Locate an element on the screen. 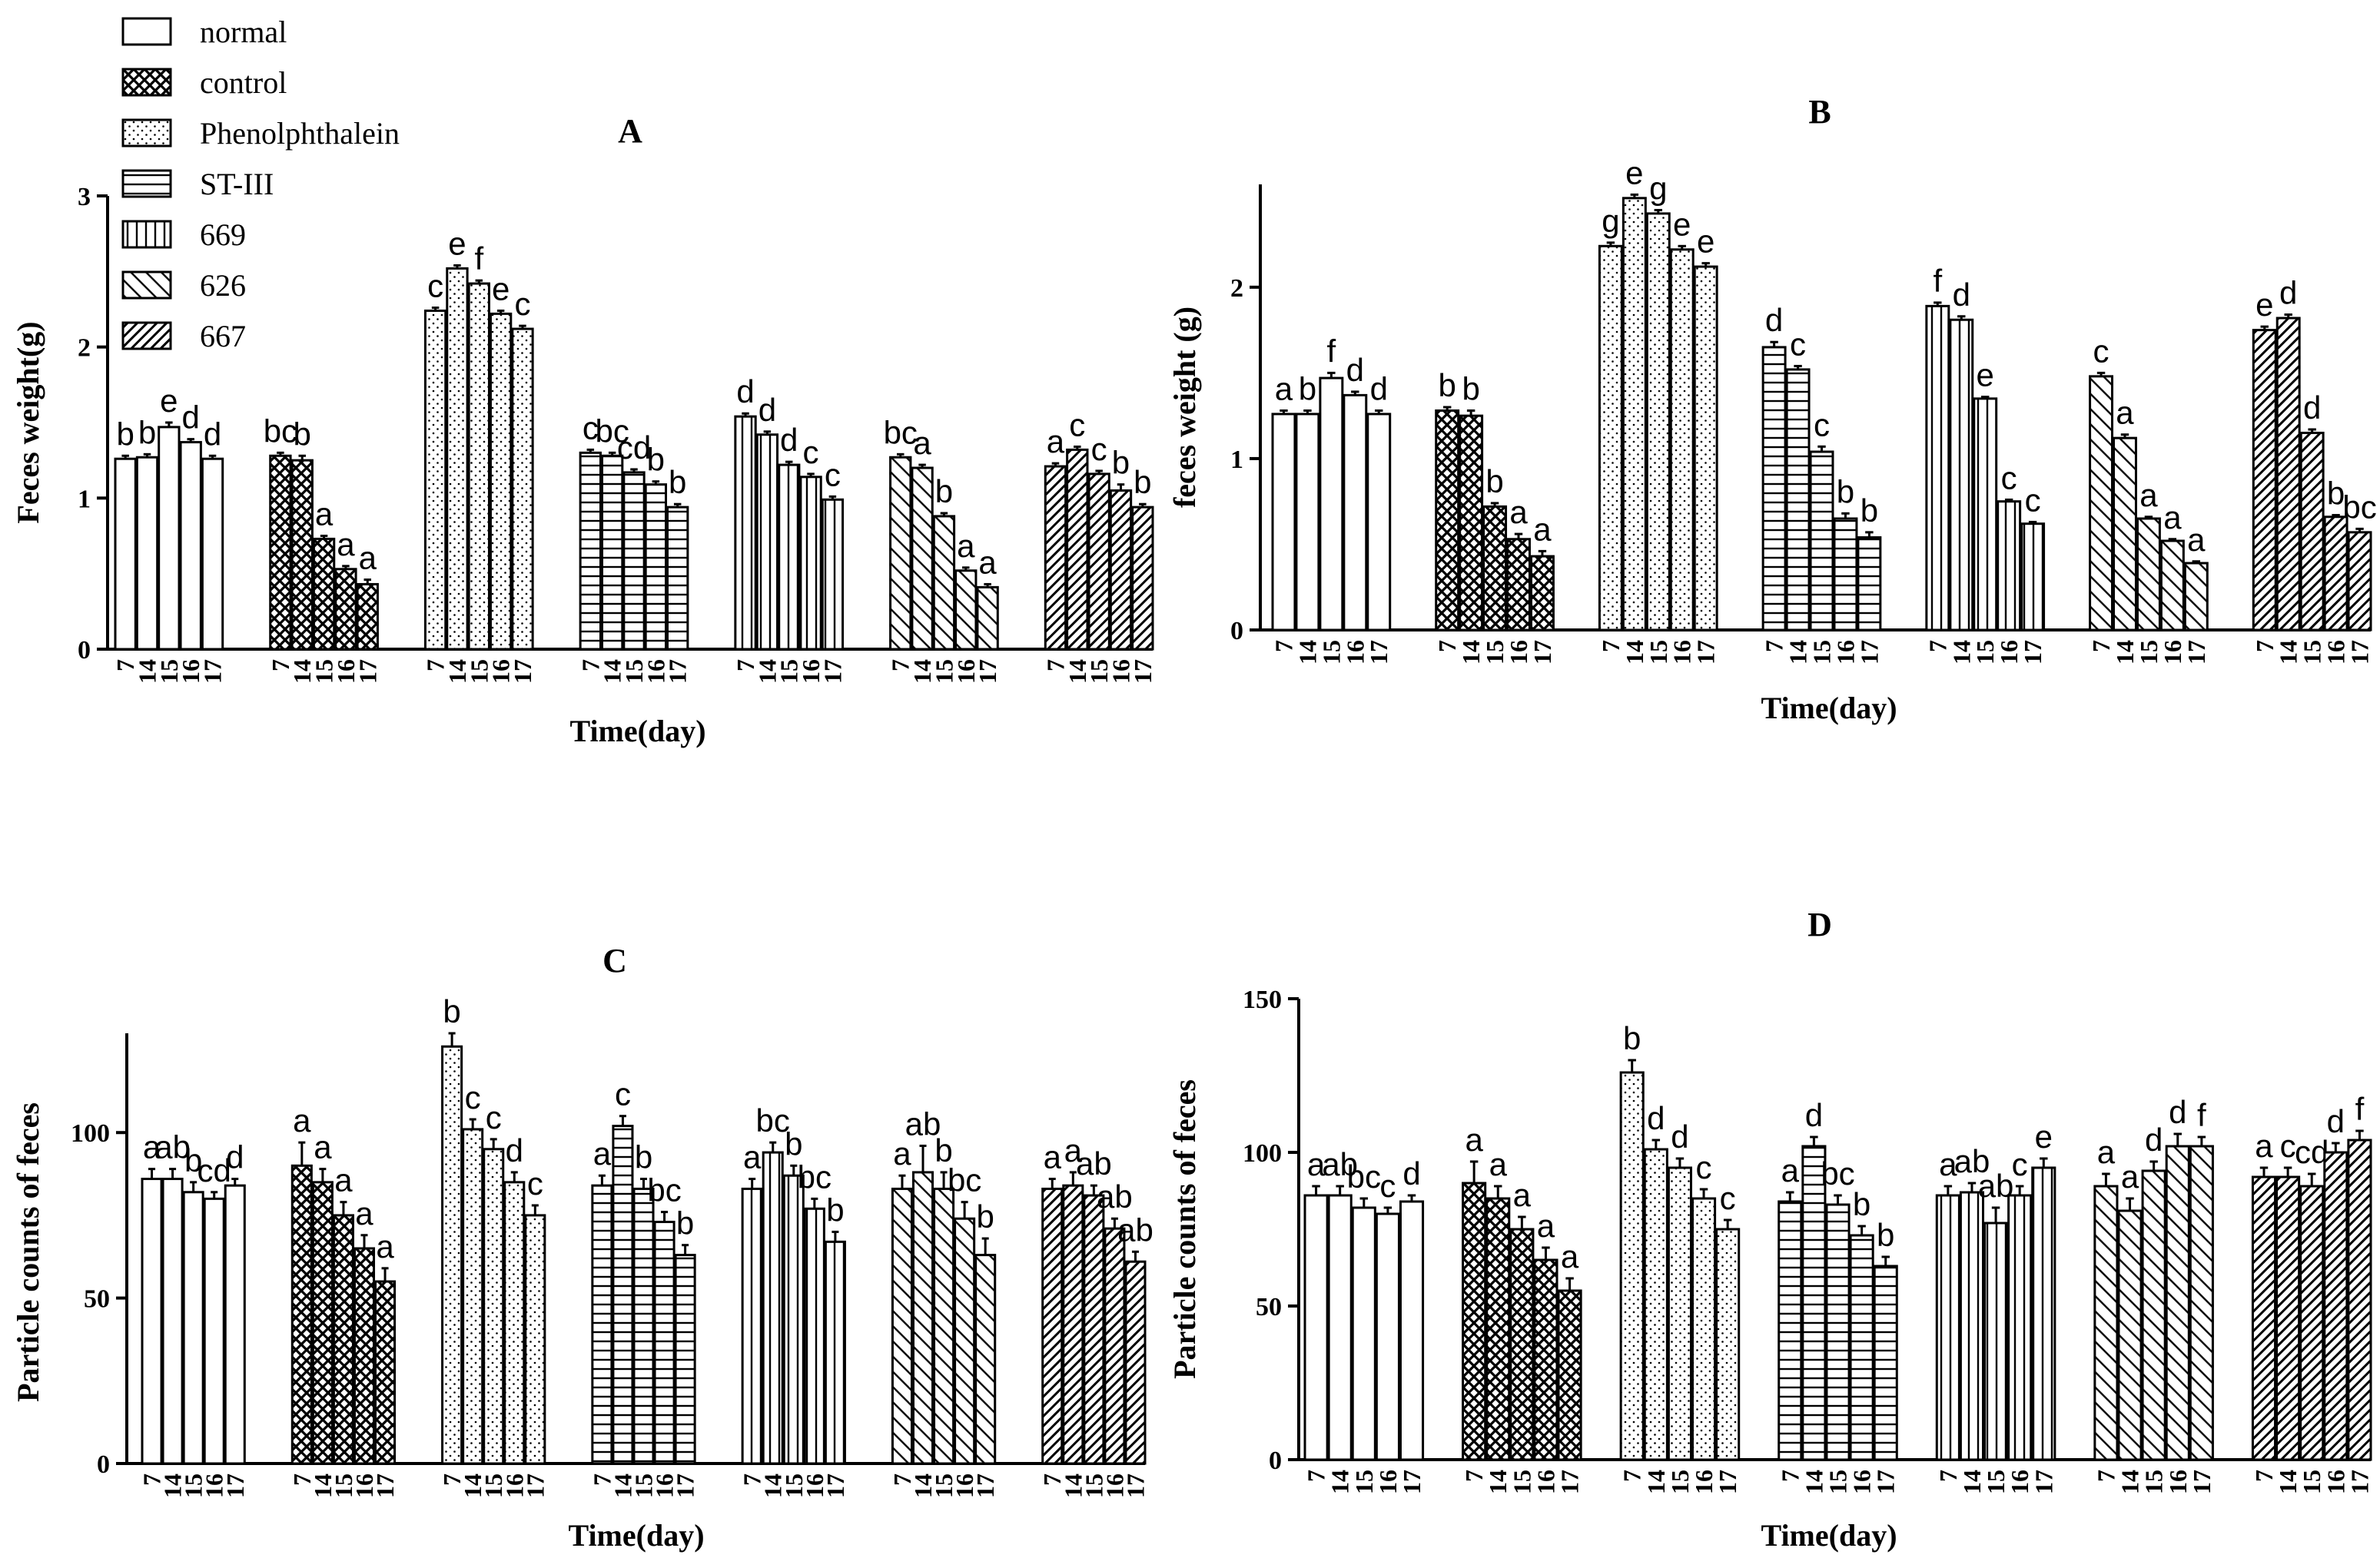 The image size is (2380, 1558). panel-d-letter: D is located at coordinates (1819, 925).